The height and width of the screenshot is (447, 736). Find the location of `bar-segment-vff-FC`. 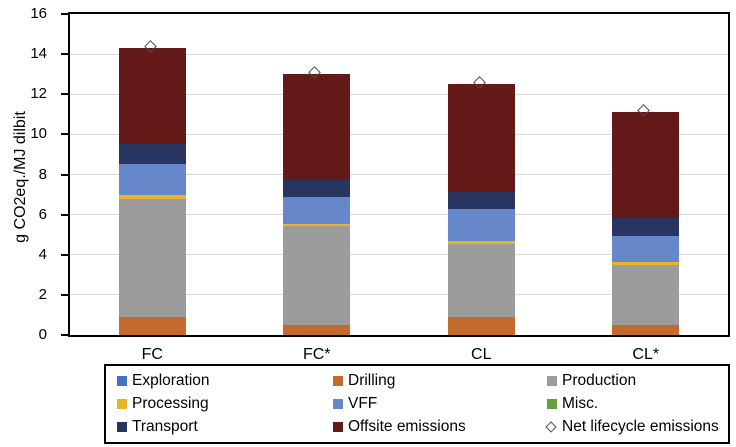

bar-segment-vff-FC is located at coordinates (152, 179).